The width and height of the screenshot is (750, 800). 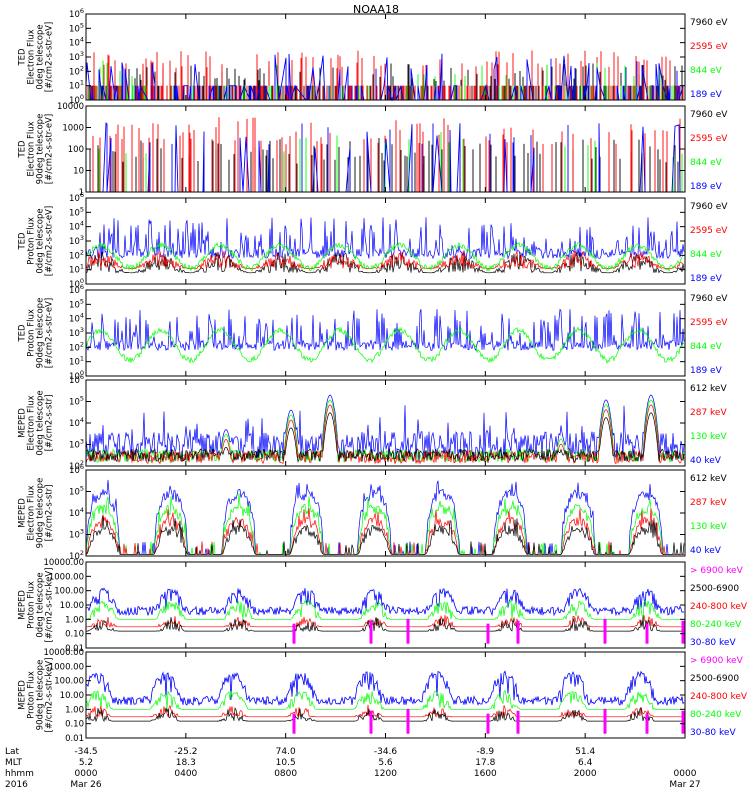 What do you see at coordinates (286, 752) in the screenshot?
I see `axis-value: 74.0` at bounding box center [286, 752].